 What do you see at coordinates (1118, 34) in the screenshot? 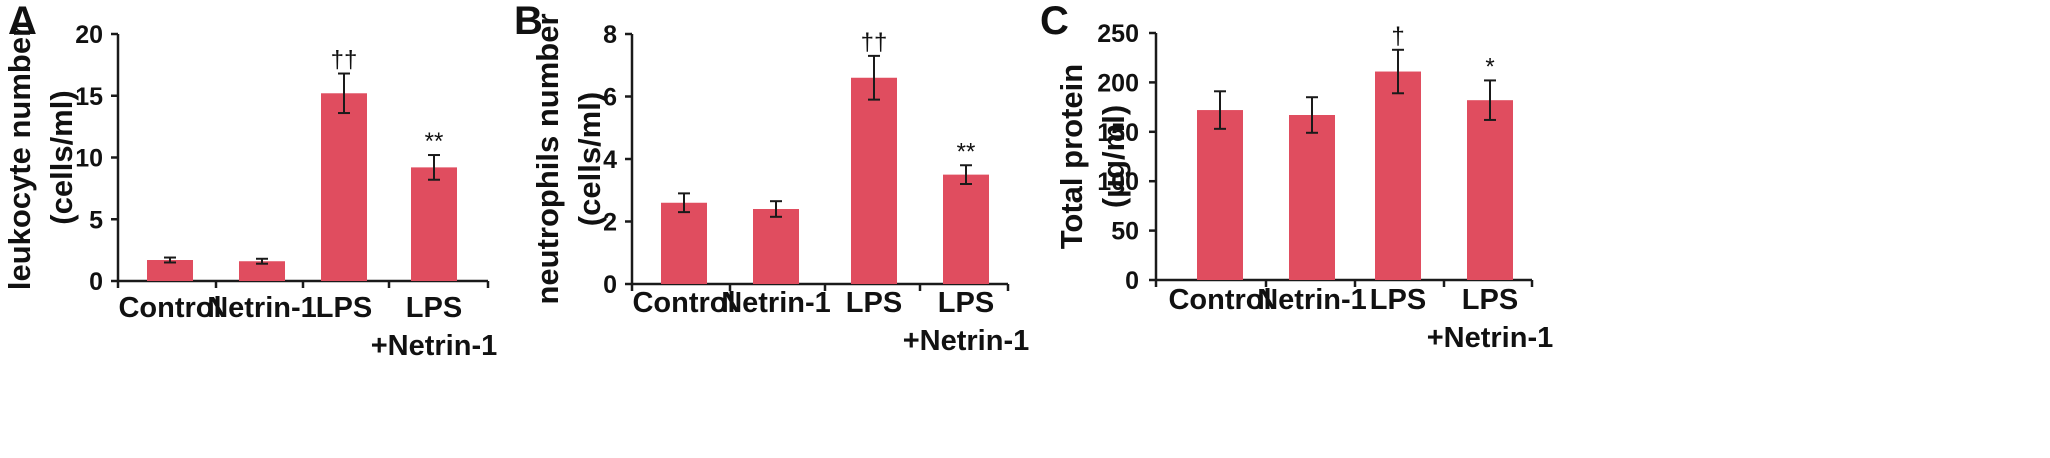
I see `y-tick-label: 250` at bounding box center [1118, 34].